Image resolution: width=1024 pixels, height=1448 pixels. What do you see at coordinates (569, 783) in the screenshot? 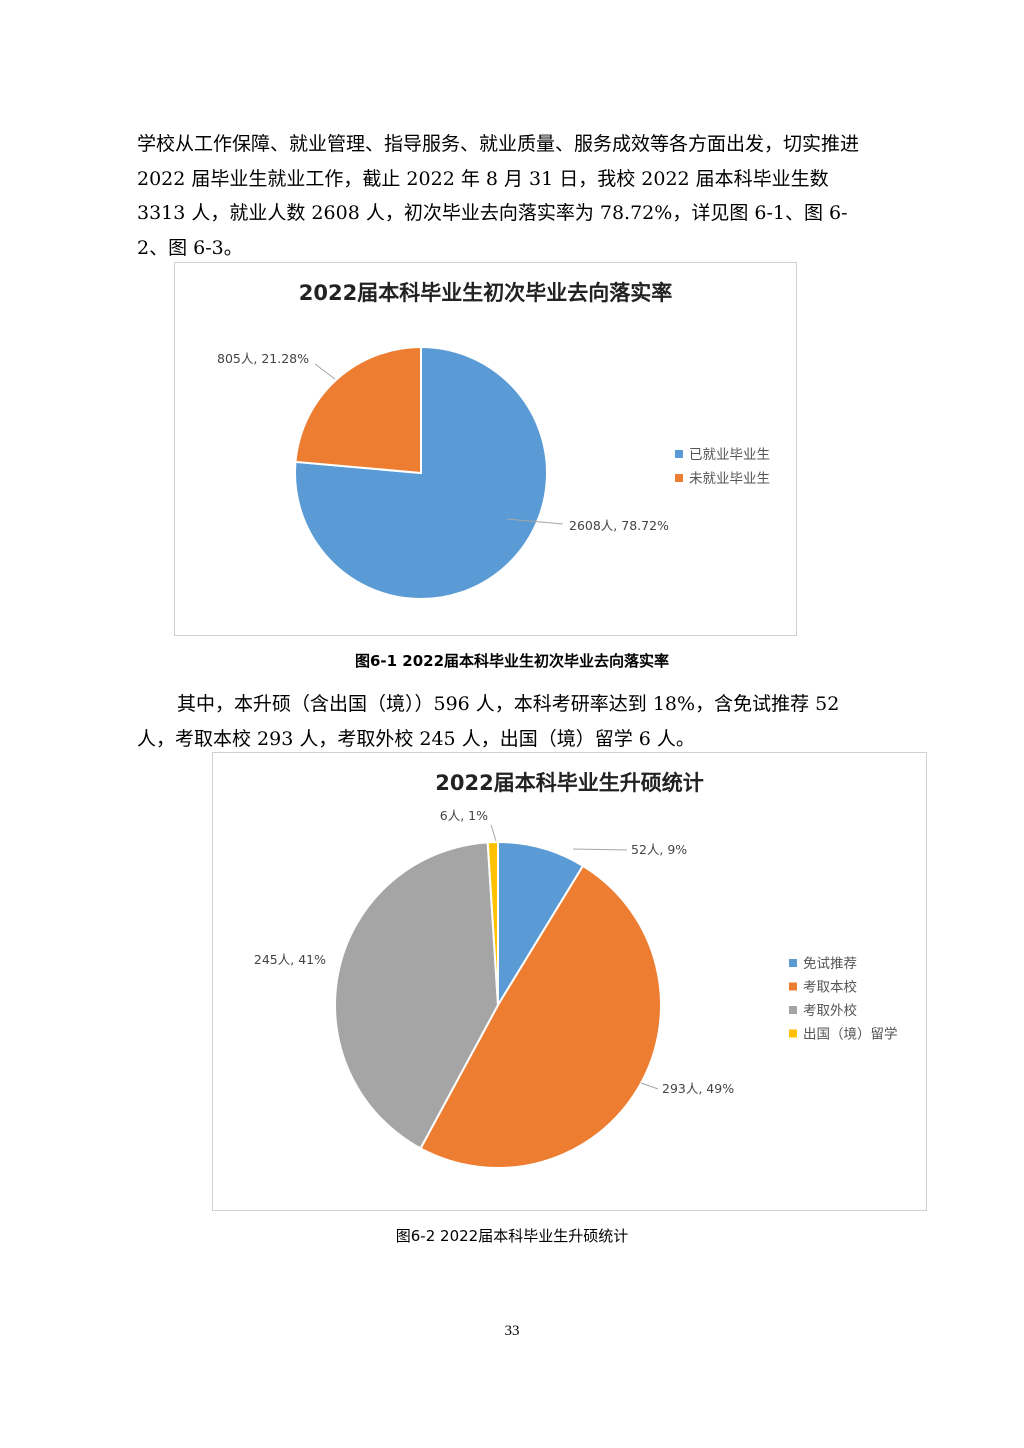
I see `chart-2-title: 2022届本科毕业生升硕统计` at bounding box center [569, 783].